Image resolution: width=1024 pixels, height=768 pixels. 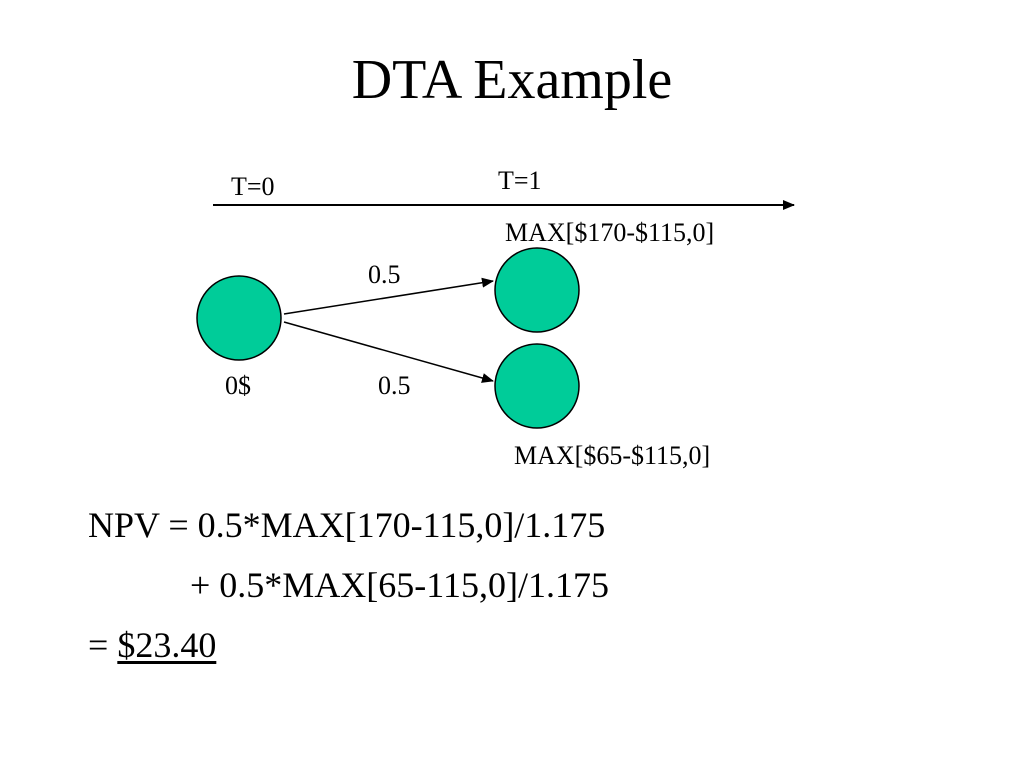 What do you see at coordinates (537, 386) in the screenshot?
I see `down-node` at bounding box center [537, 386].